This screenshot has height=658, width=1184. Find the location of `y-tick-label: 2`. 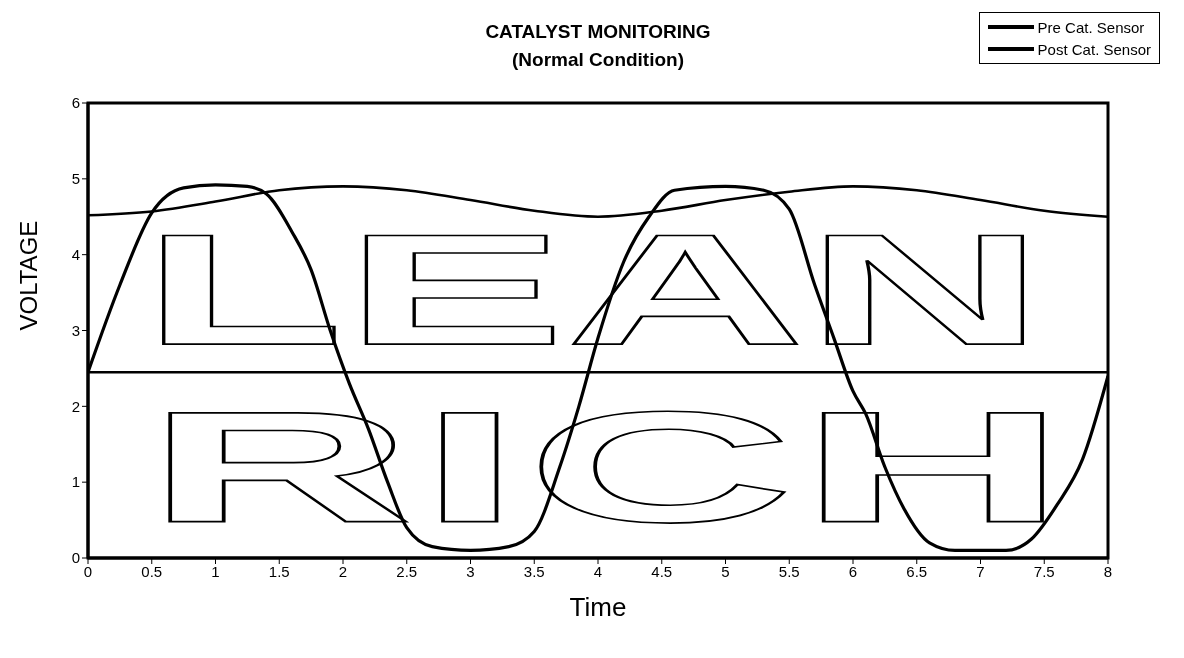

y-tick-label: 2 is located at coordinates (75, 406).